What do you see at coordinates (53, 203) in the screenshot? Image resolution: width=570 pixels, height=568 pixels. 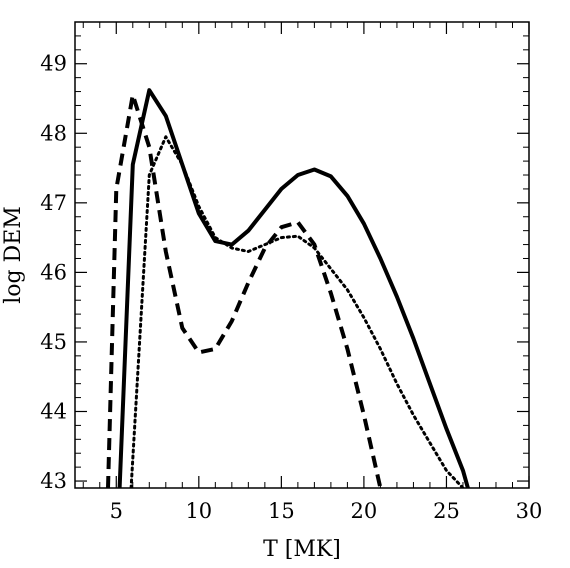 I see `y-tick-label: 47` at bounding box center [53, 203].